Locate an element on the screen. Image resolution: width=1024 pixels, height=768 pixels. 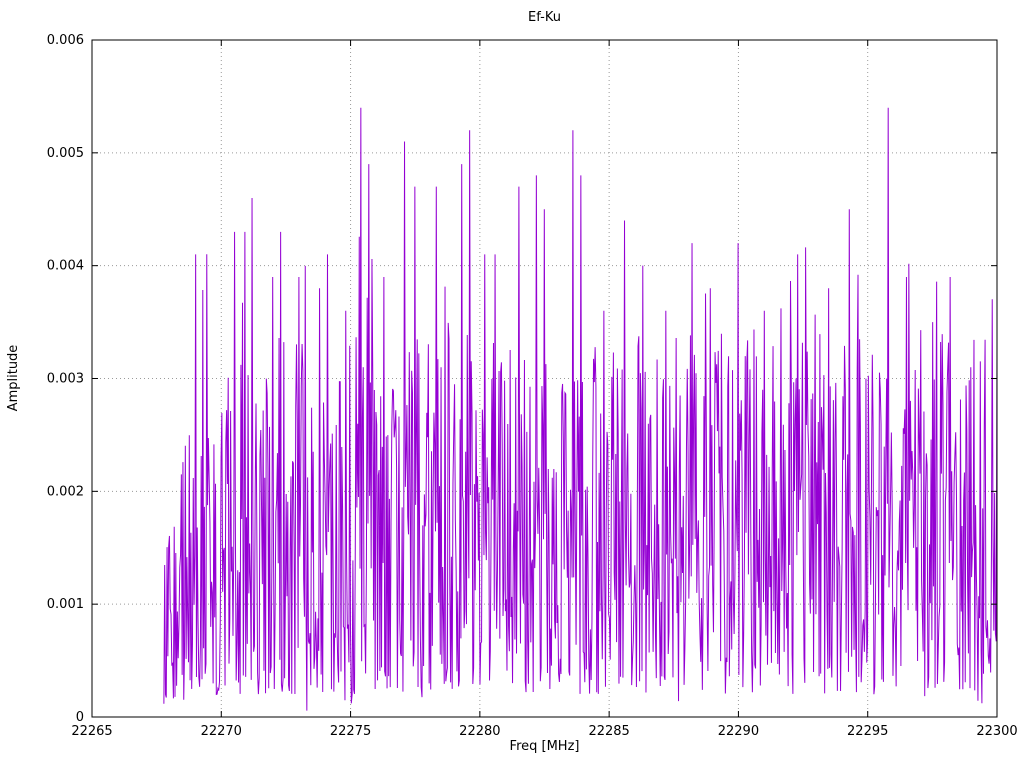
y-tick-label: 0.005 is located at coordinates (65, 153).